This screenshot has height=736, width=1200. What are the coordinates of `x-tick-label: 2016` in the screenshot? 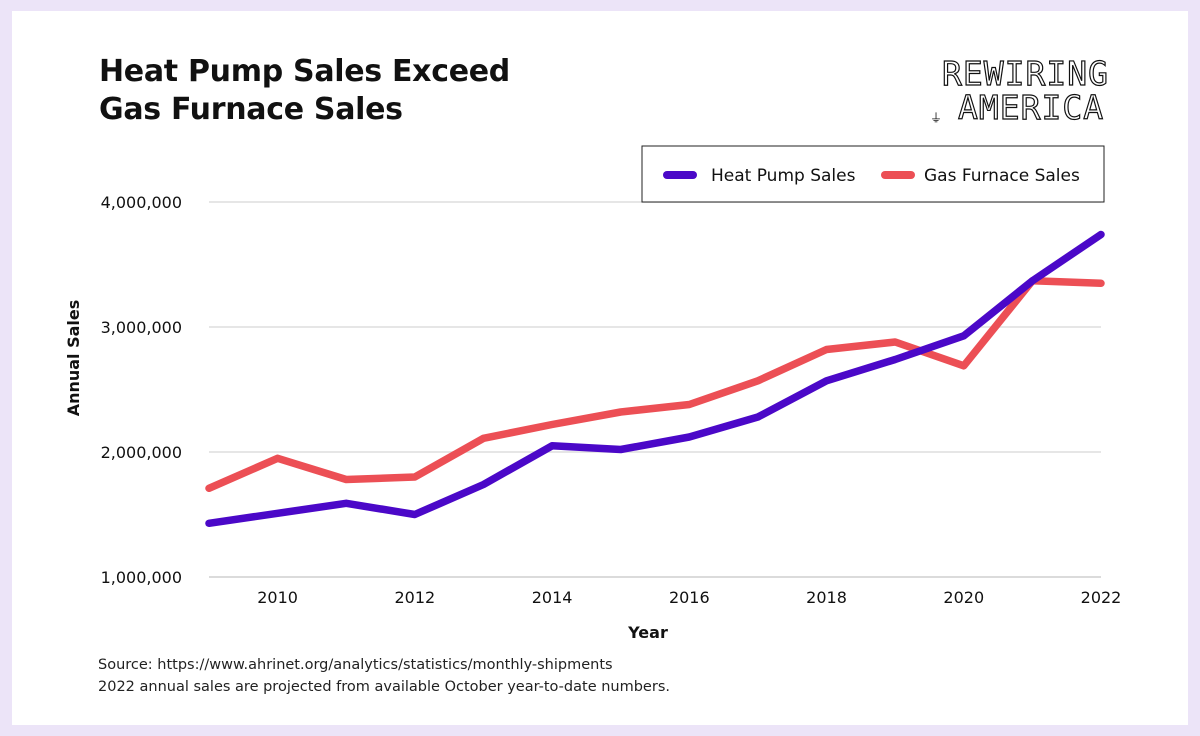 It's located at (689, 597).